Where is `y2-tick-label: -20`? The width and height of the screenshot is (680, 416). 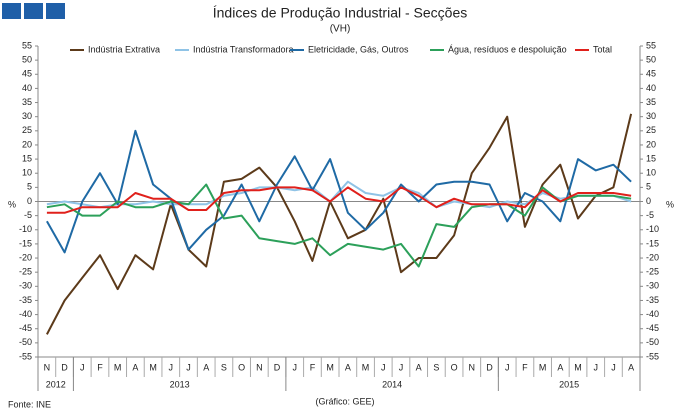 y2-tick-label: -20 is located at coordinates (652, 257).